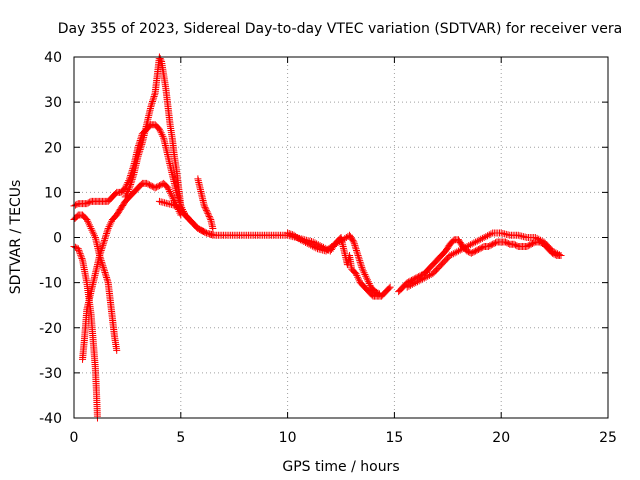 The width and height of the screenshot is (640, 480). What do you see at coordinates (16, 237) in the screenshot?
I see `y-axis-label: SDTVAR / TECUs` at bounding box center [16, 237].